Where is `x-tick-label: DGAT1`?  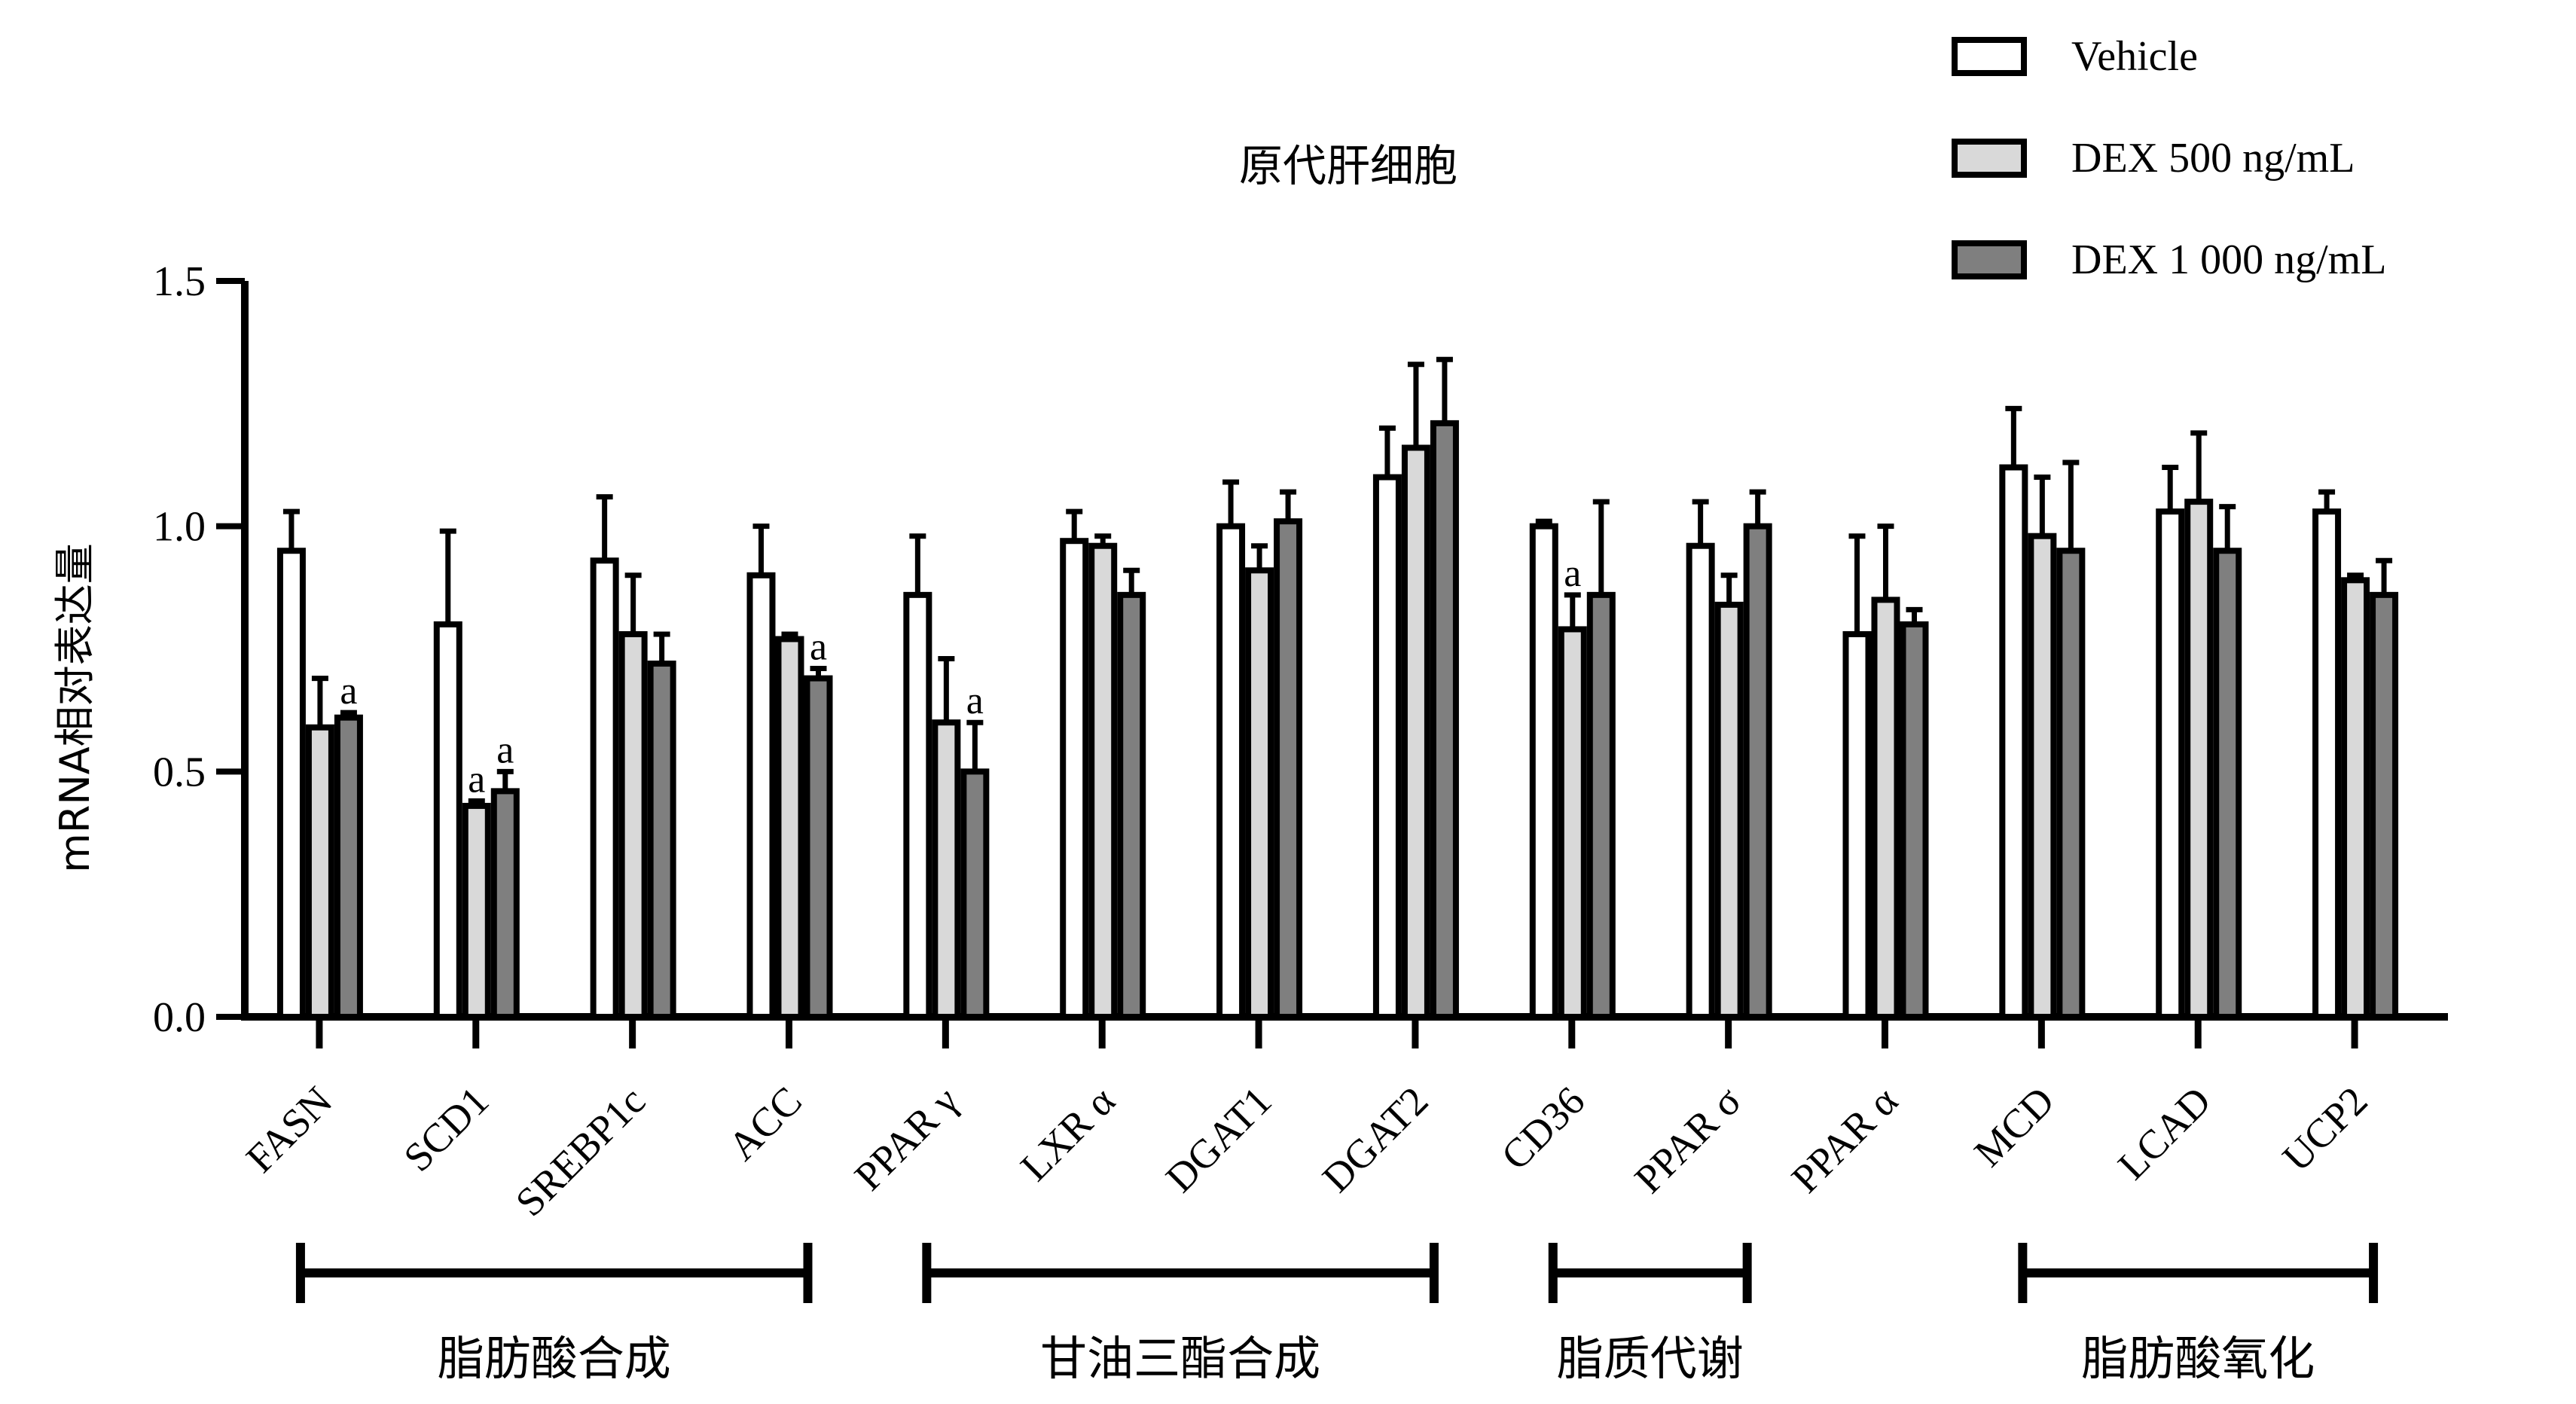
x-tick-label: DGAT1 is located at coordinates (1219, 1139).